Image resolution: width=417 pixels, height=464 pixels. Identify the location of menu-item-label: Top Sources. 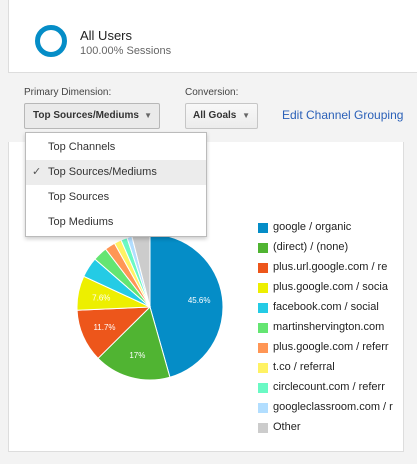
(79, 197).